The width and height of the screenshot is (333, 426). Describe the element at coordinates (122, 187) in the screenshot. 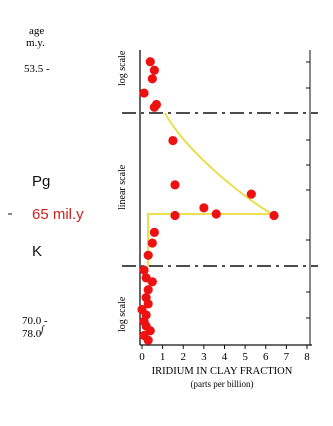

I see `middle-scale-label: linear scale` at that location.